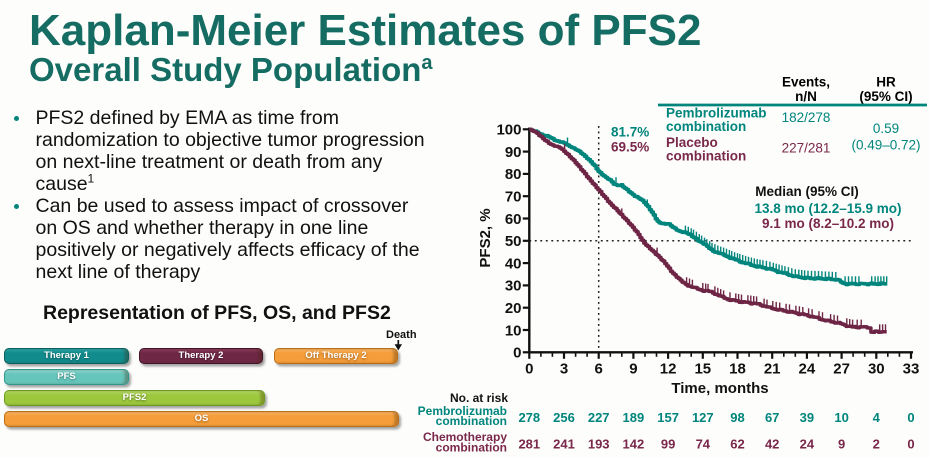 The image size is (929, 458). I want to click on svg-text: 81.7%, so click(630, 132).